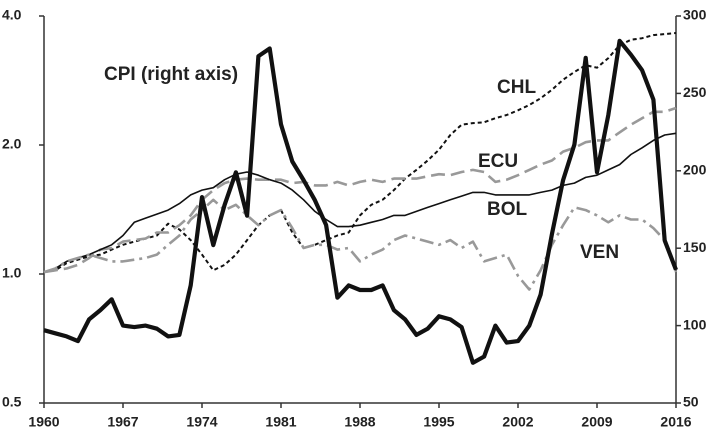 The width and height of the screenshot is (722, 435). Describe the element at coordinates (695, 15) in the screenshot. I see `y2-tick-label: 300` at that location.